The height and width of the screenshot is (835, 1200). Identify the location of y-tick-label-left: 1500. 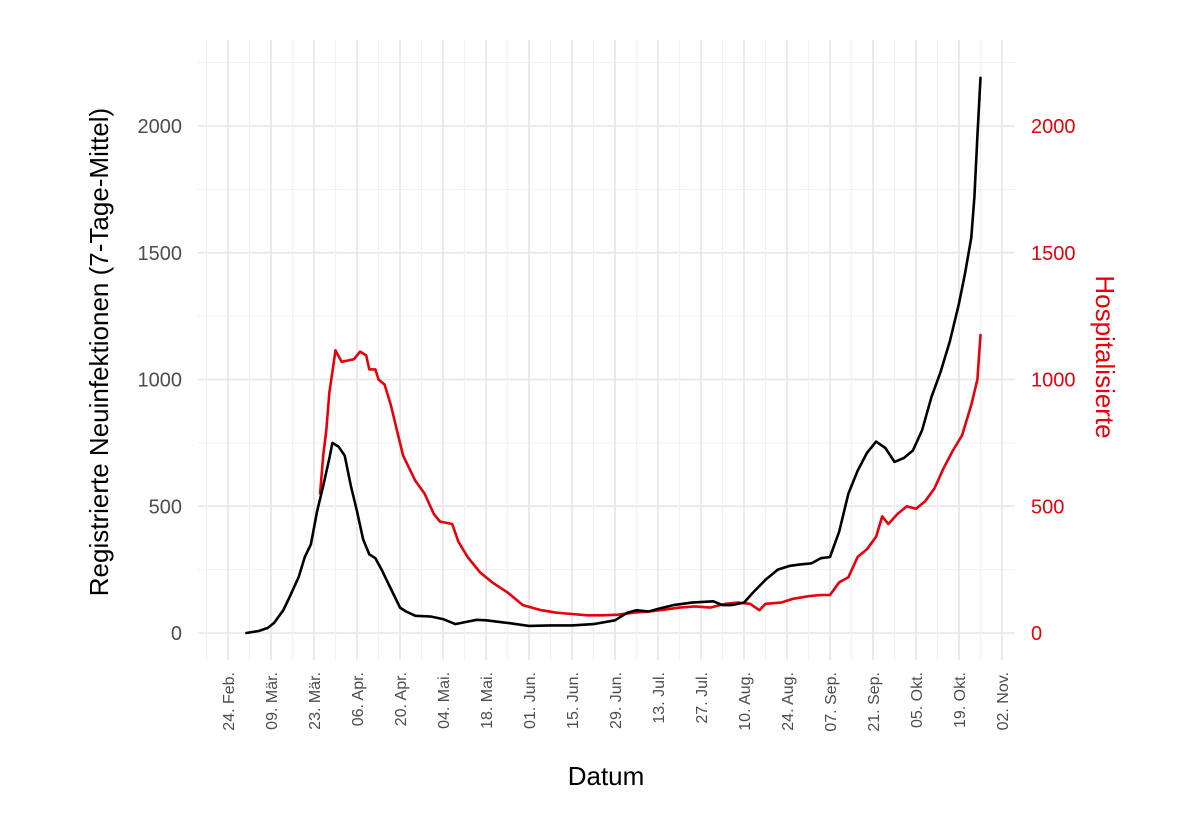
(160, 254).